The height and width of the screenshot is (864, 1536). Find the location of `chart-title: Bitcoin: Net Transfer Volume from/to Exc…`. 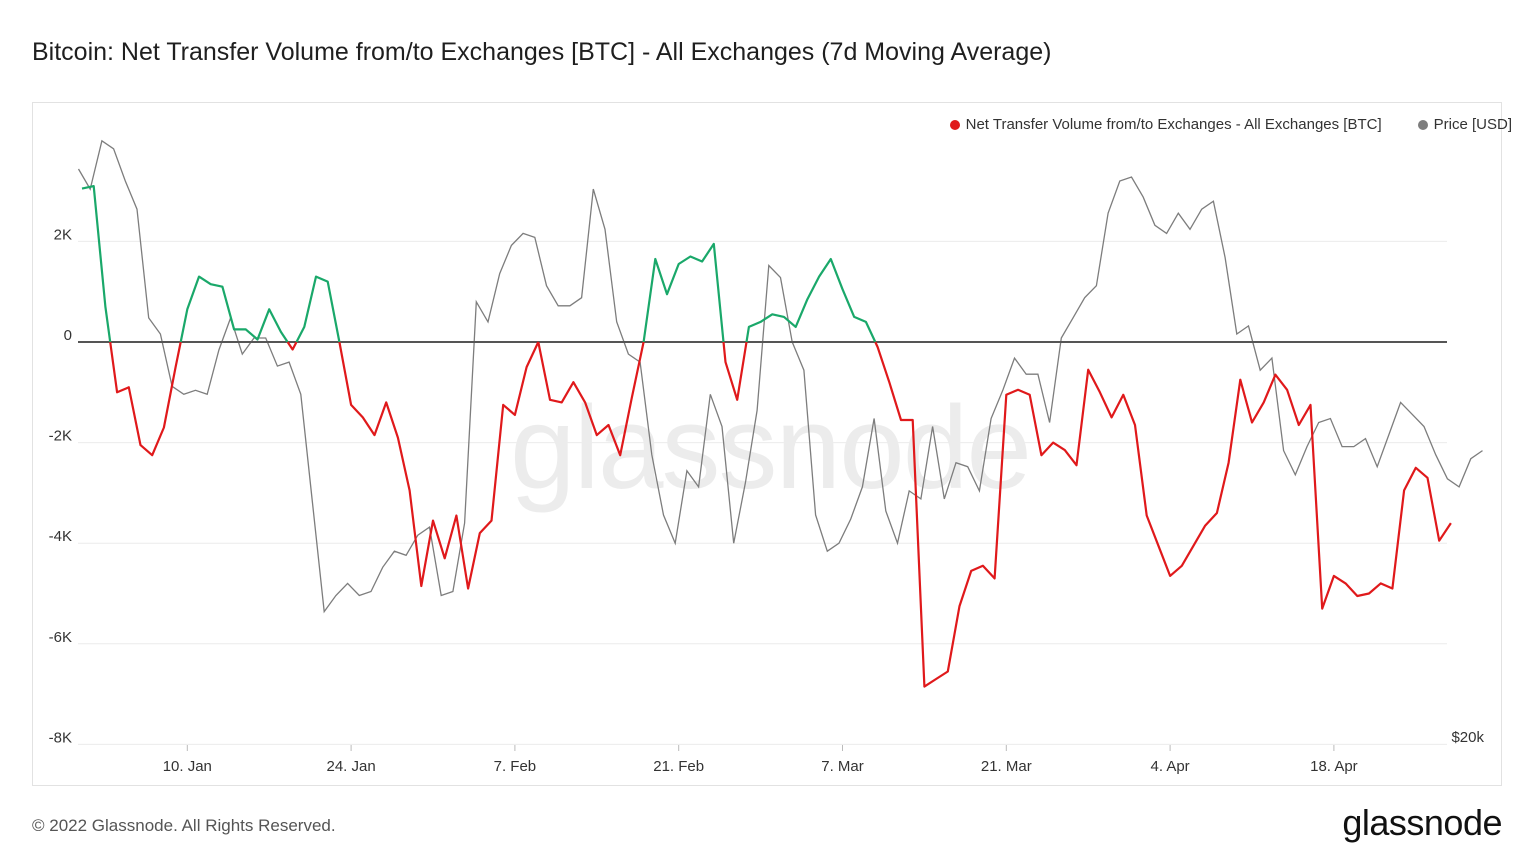

chart-title: Bitcoin: Net Transfer Volume from/to Exc… is located at coordinates (542, 52).